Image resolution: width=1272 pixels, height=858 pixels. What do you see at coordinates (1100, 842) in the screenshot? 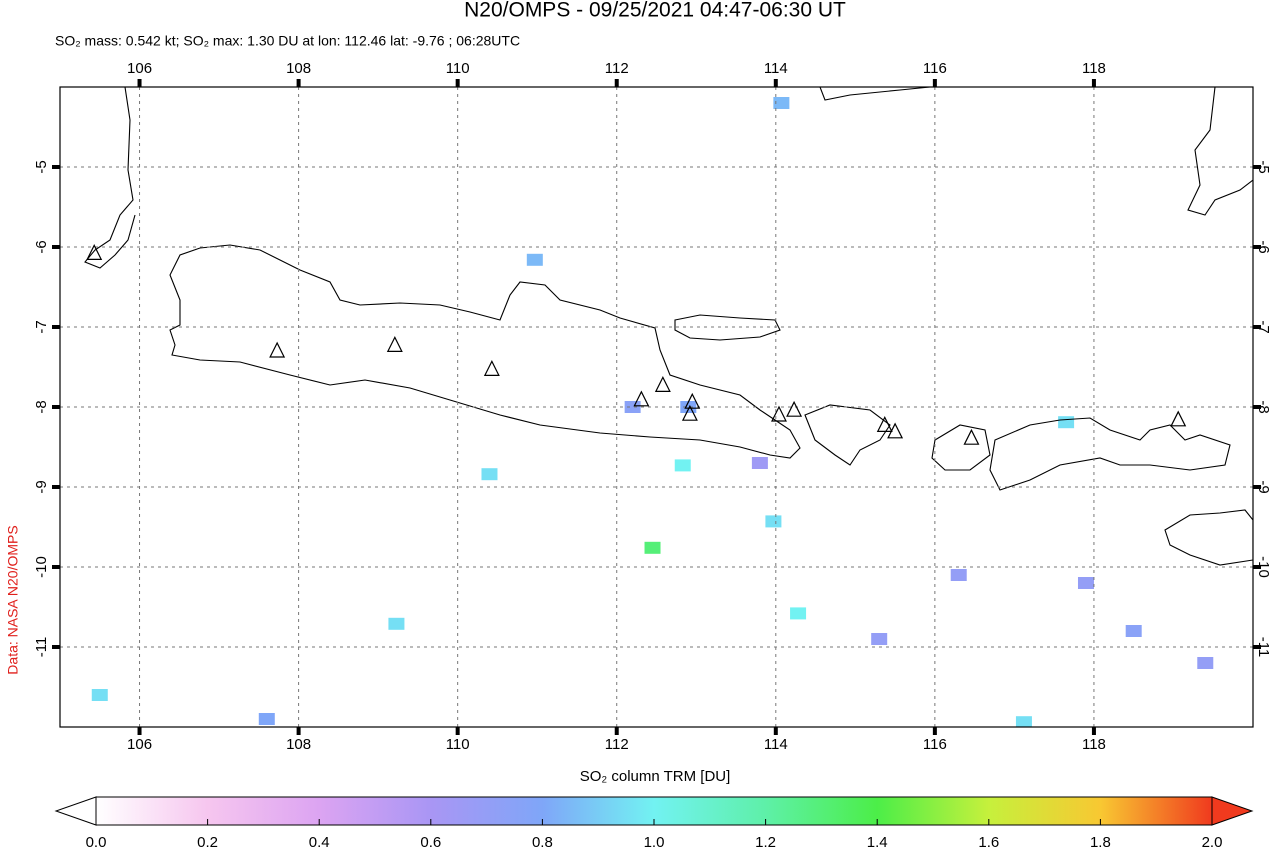
I see `colorbar-tick-label: 1.8` at bounding box center [1100, 842].